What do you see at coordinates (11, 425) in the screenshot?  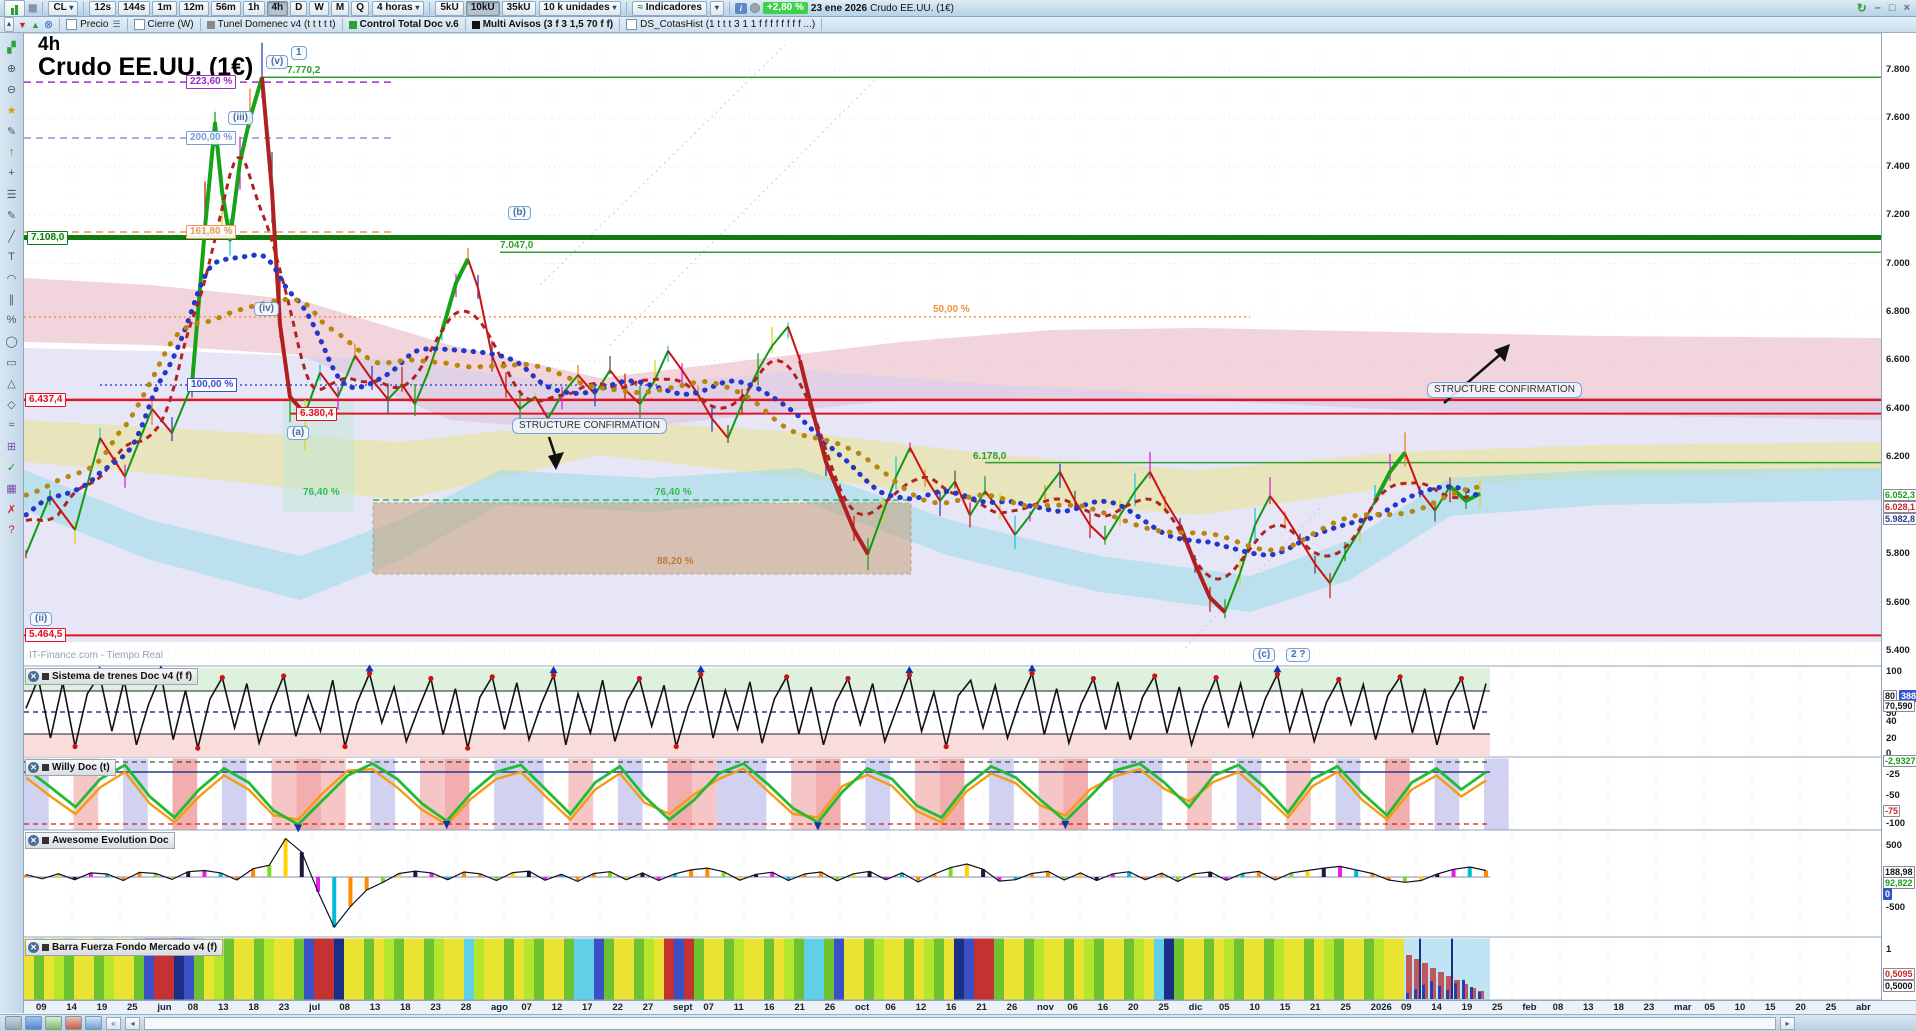 I see `wave-icon: ≈` at bounding box center [11, 425].